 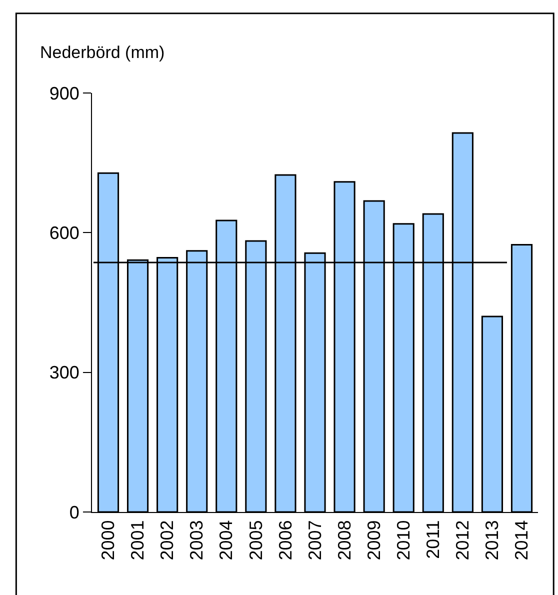 I want to click on y-tick-label: 300, so click(x=64, y=372).